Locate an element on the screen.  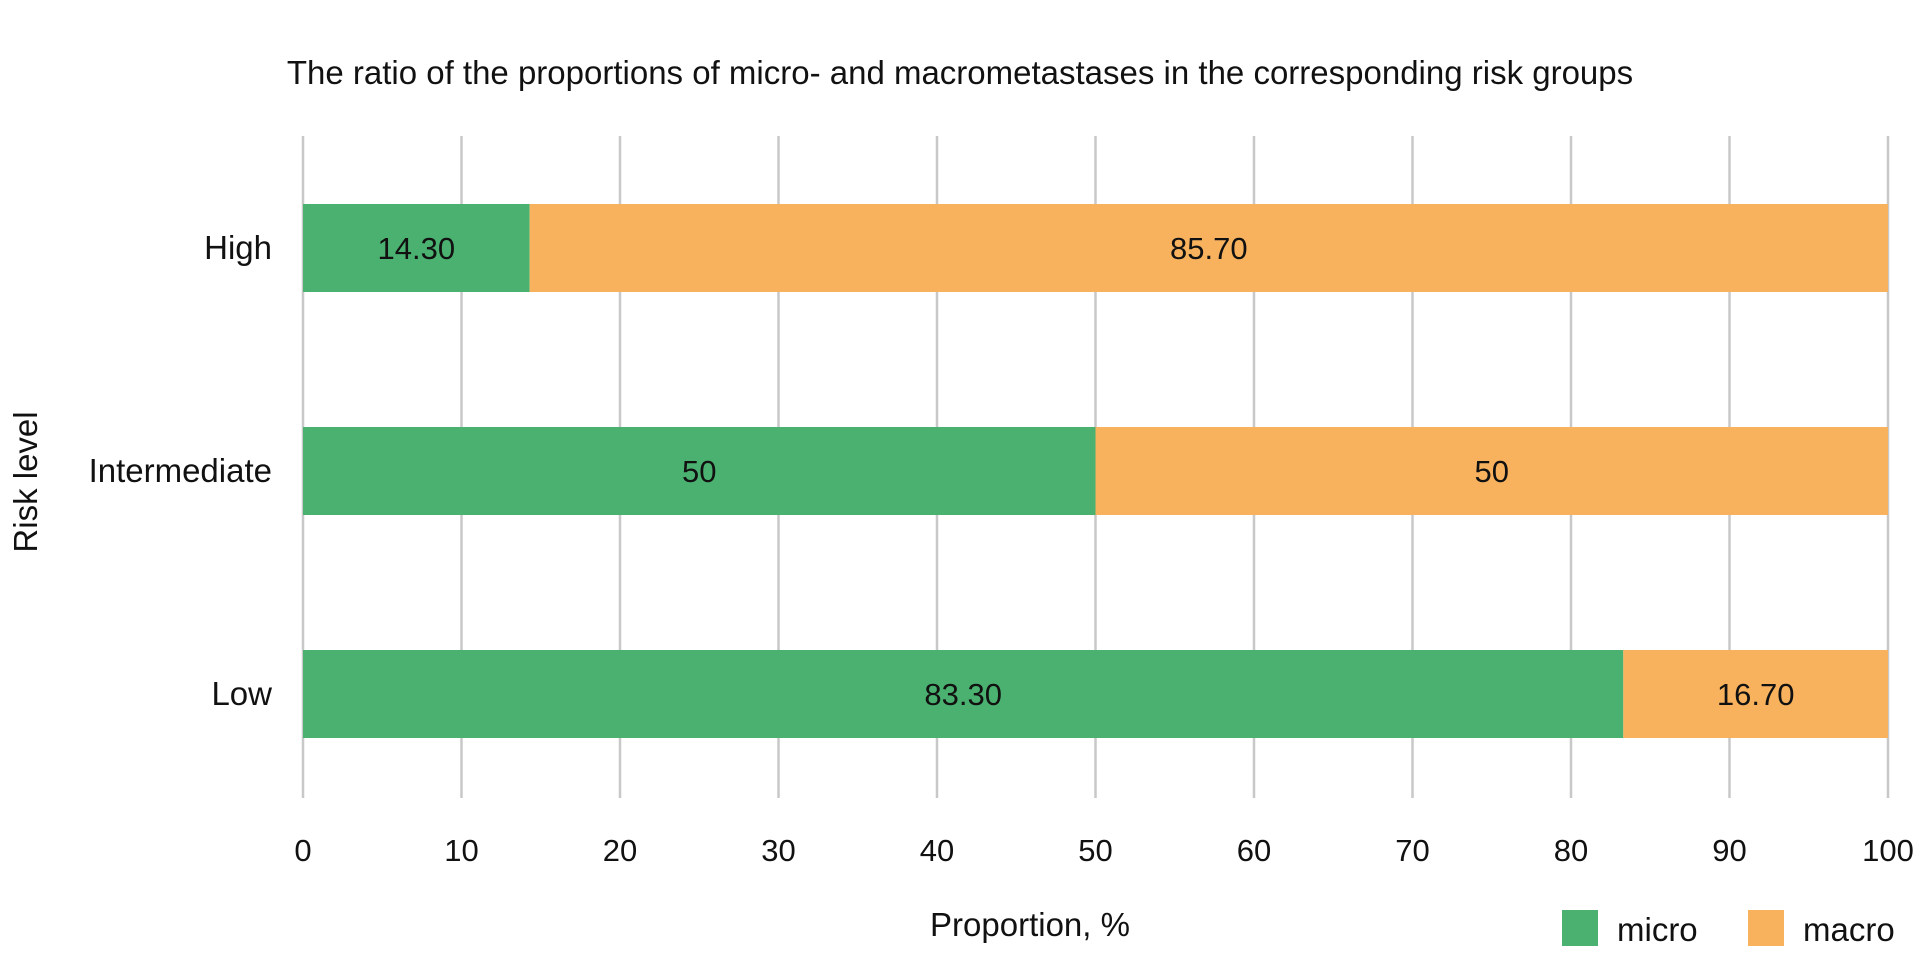
x-axis-label: Proportion, % is located at coordinates (1030, 924).